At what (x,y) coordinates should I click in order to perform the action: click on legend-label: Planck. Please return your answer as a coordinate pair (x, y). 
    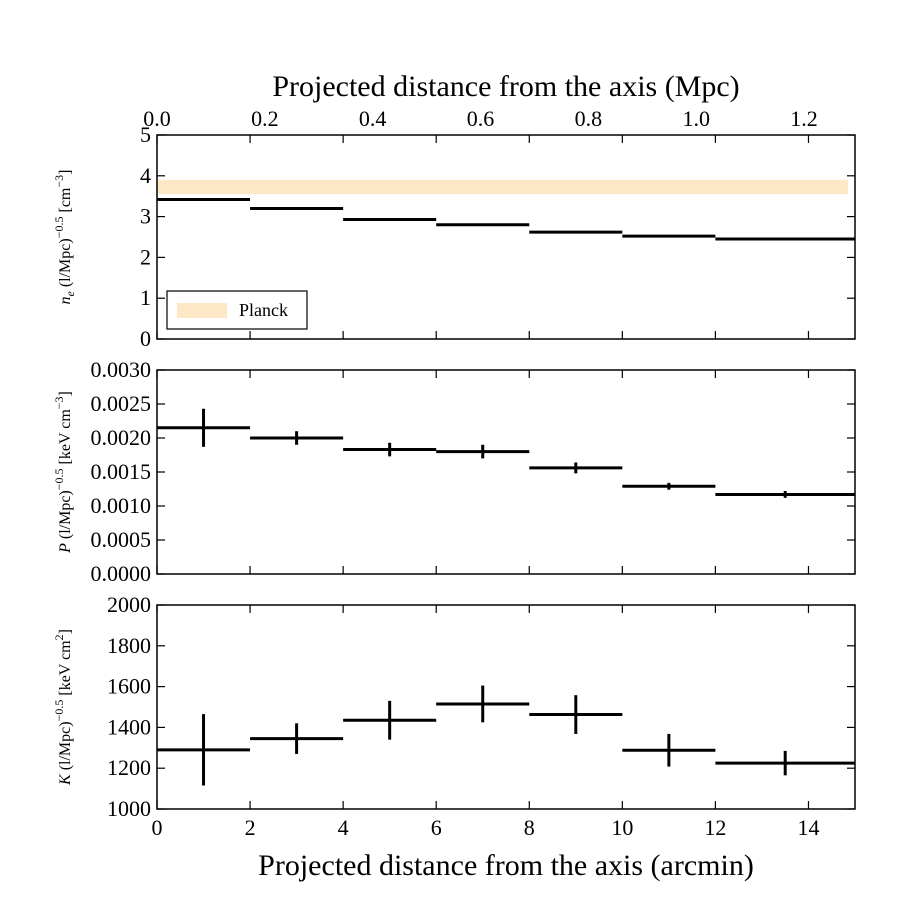
    Looking at the image, I should click on (263, 310).